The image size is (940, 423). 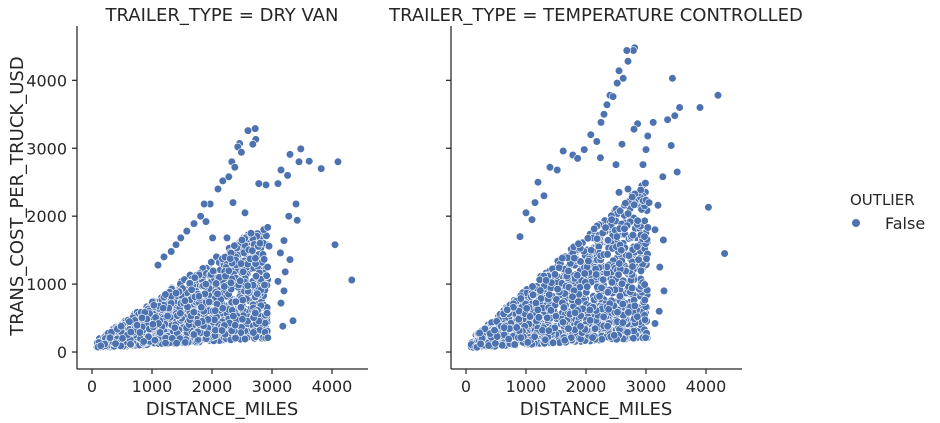 What do you see at coordinates (62, 352) in the screenshot?
I see `y-tick-label: 0` at bounding box center [62, 352].